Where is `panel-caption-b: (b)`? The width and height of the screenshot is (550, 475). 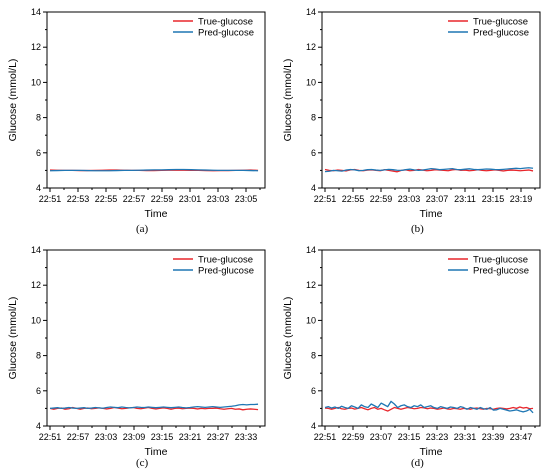
panel-caption-b: (b) is located at coordinates (417, 229).